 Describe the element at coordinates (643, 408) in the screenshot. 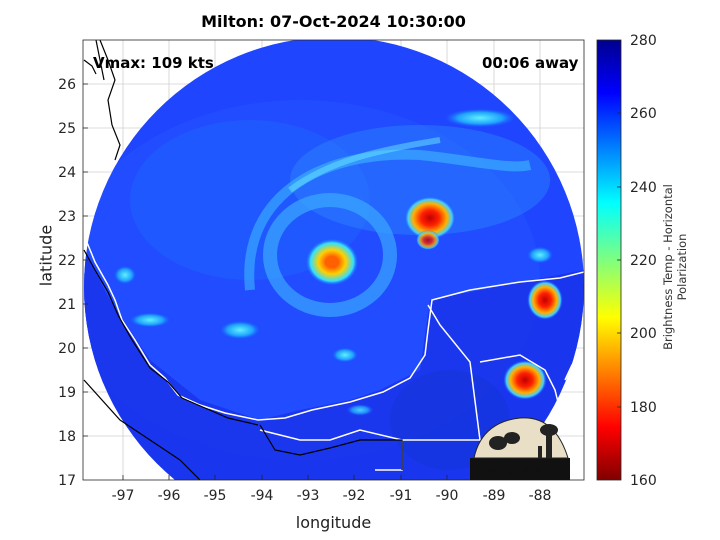

I see `colorbar-tick-label: 180` at that location.